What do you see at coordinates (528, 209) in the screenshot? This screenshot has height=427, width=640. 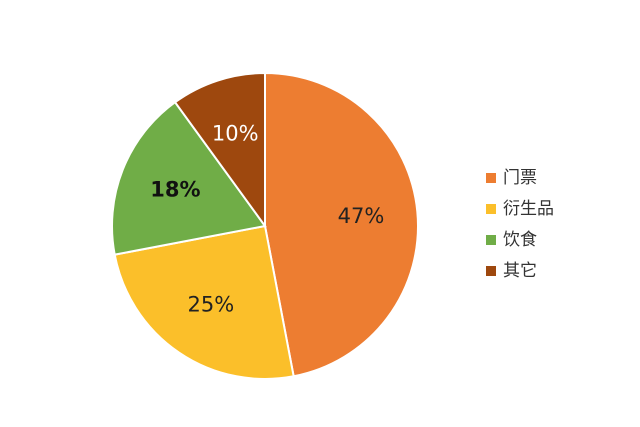 I see `legend-label: 衍生品` at bounding box center [528, 209].